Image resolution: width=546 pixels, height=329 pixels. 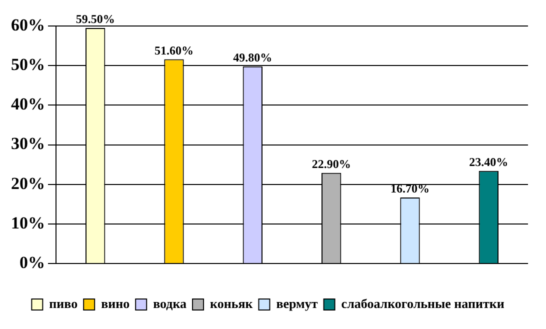 What do you see at coordinates (170, 303) in the screenshot?
I see `legend-label: водка` at bounding box center [170, 303].